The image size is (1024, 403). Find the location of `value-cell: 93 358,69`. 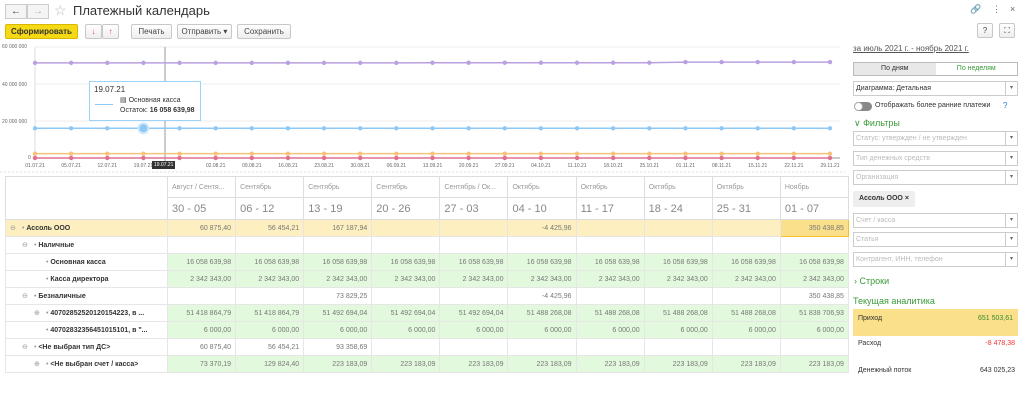

value-cell: 93 358,69 is located at coordinates (338, 347).